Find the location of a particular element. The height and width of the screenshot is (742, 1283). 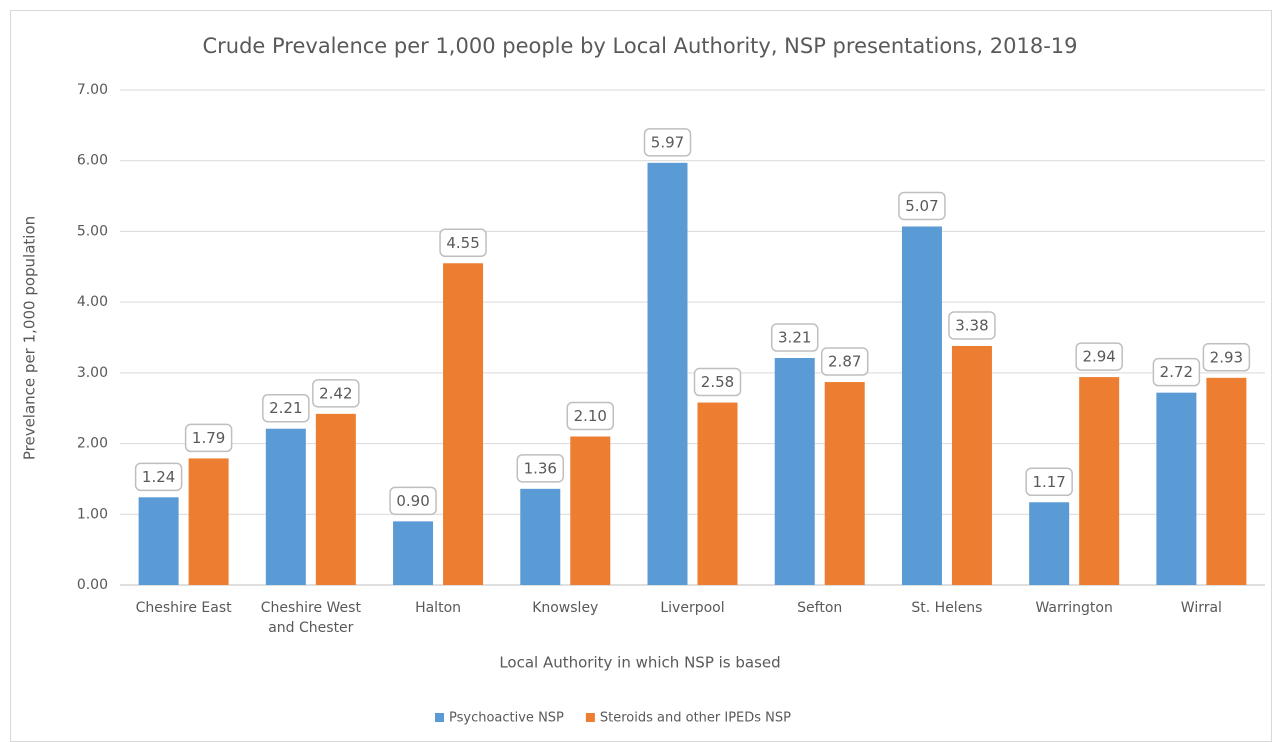

x-tick-label: Cheshire East is located at coordinates (183, 608).